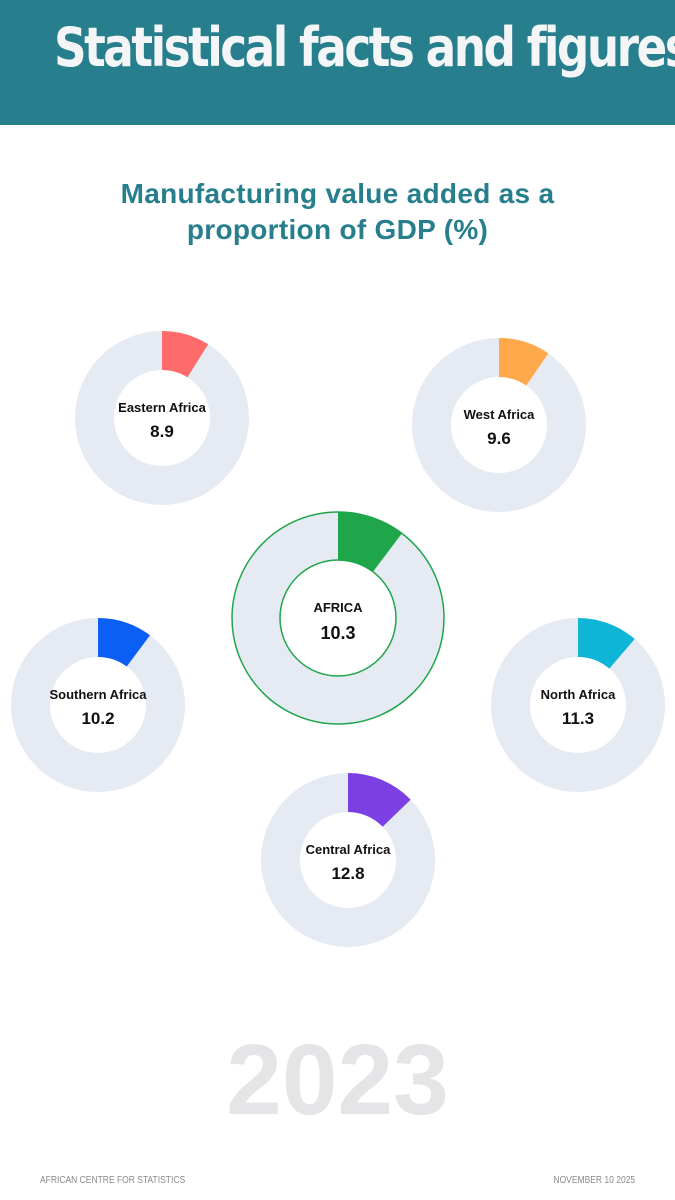  I want to click on donut-value-central: 12.8, so click(347, 873).